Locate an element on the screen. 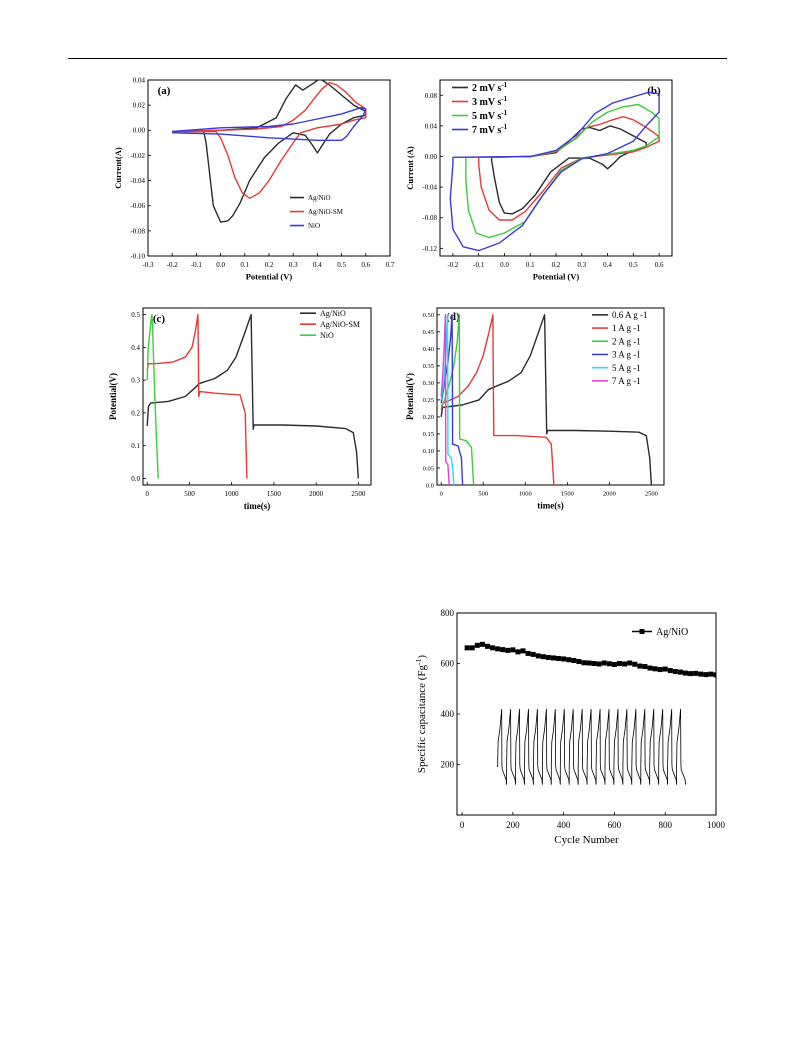  y-tick-label: 0.2 is located at coordinates (135, 413).